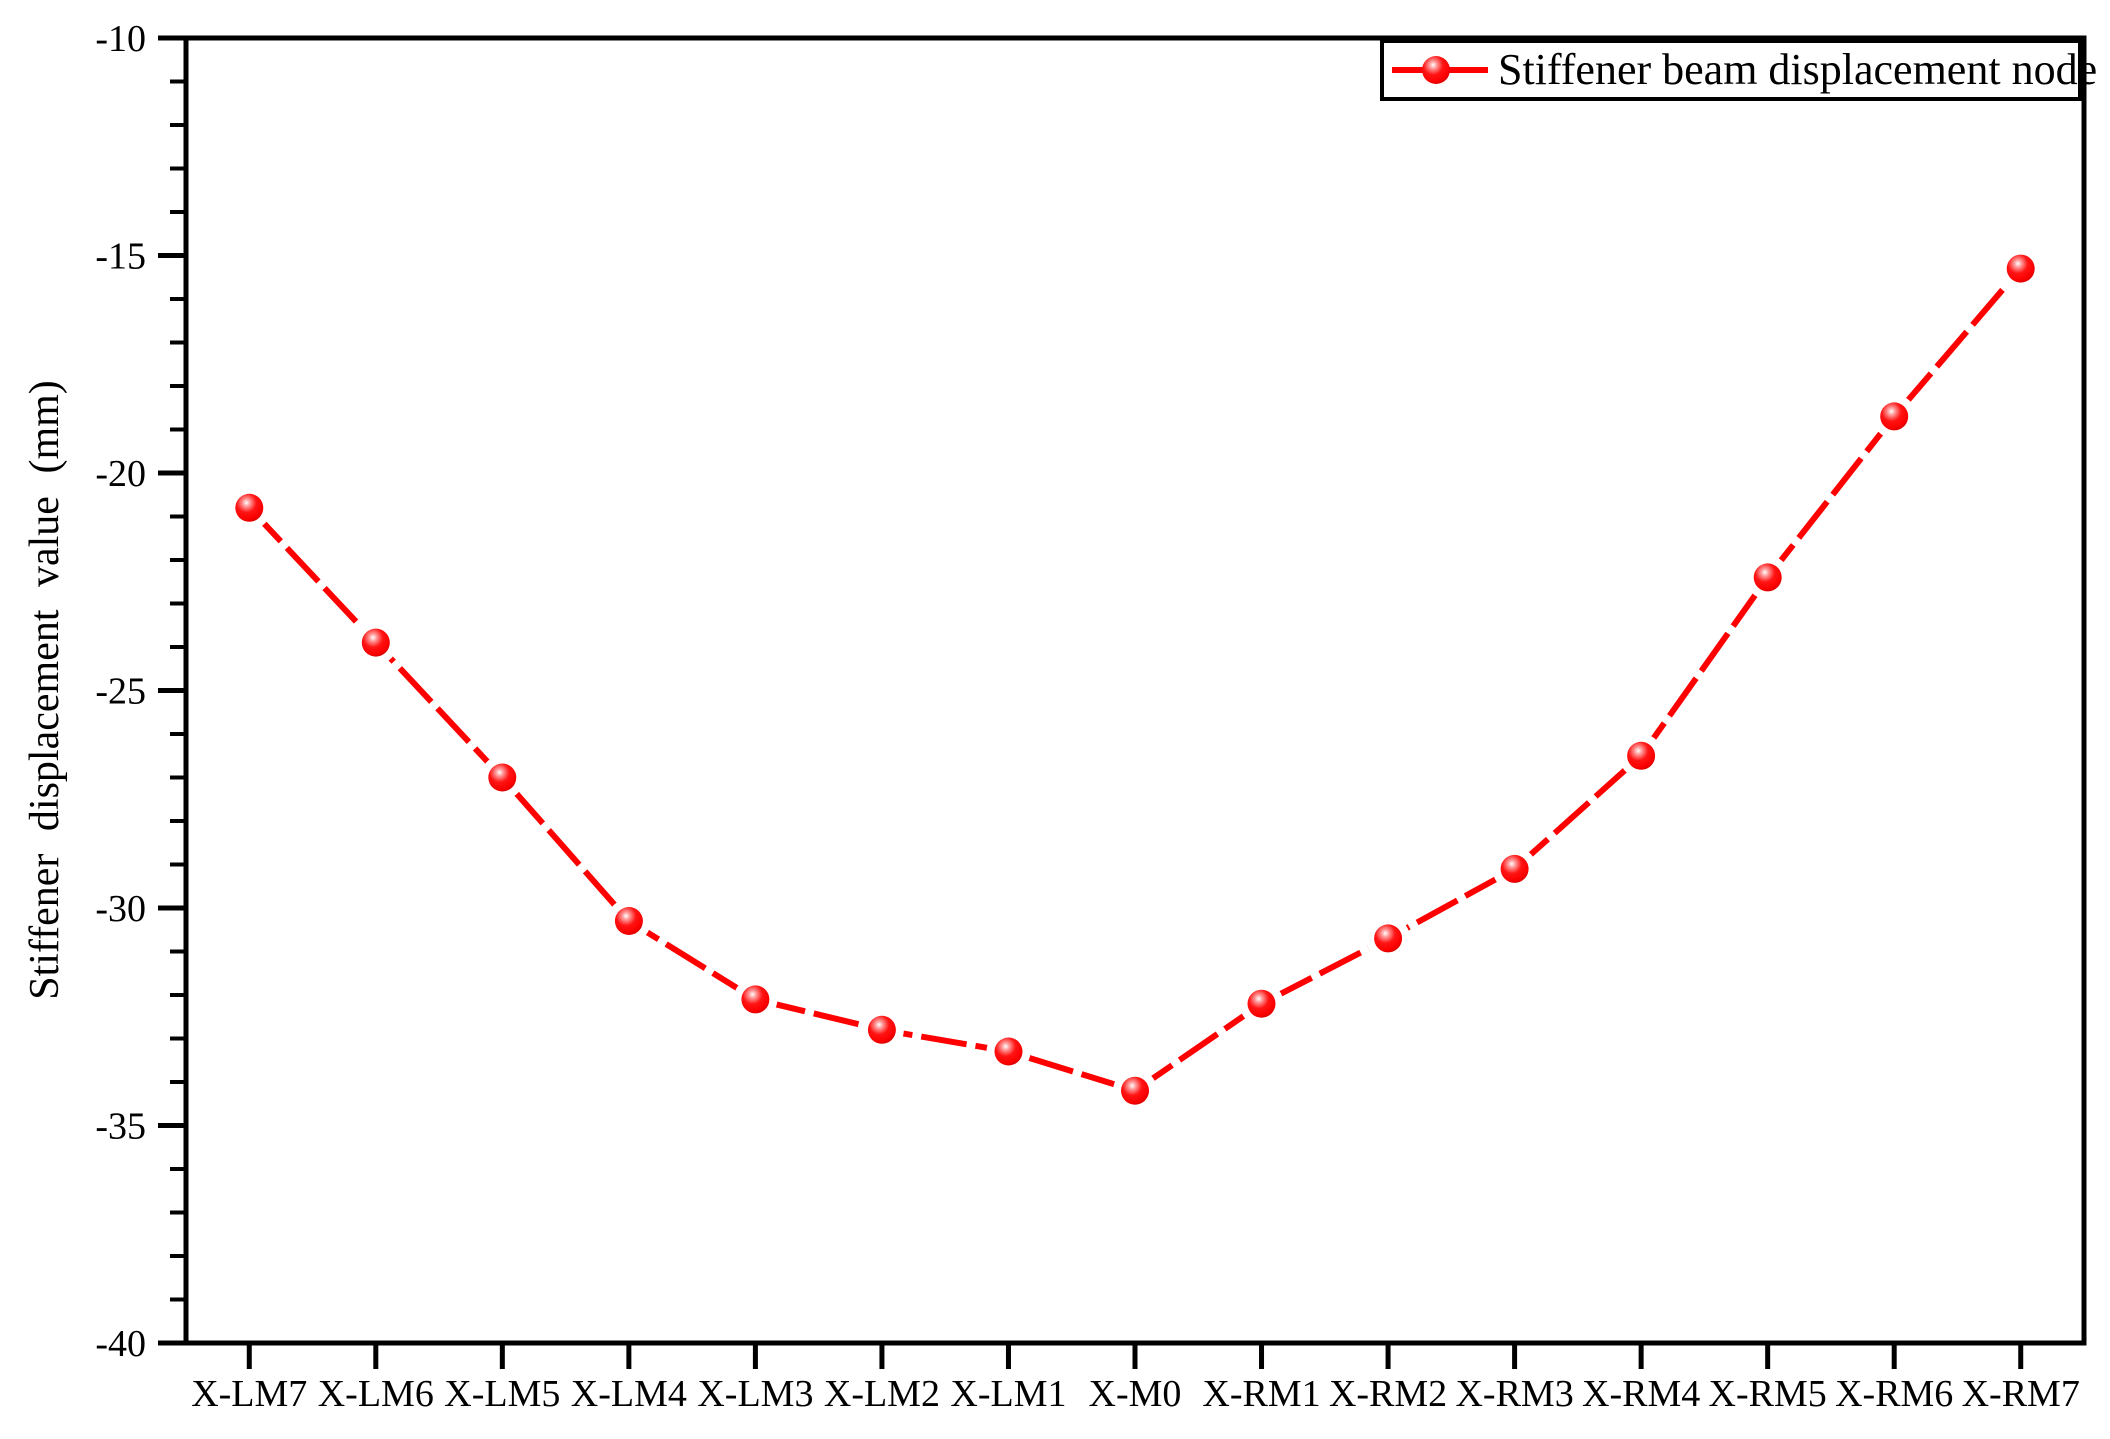  I want to click on legend: Stiffener beam displacement node, so click(1738, 70).